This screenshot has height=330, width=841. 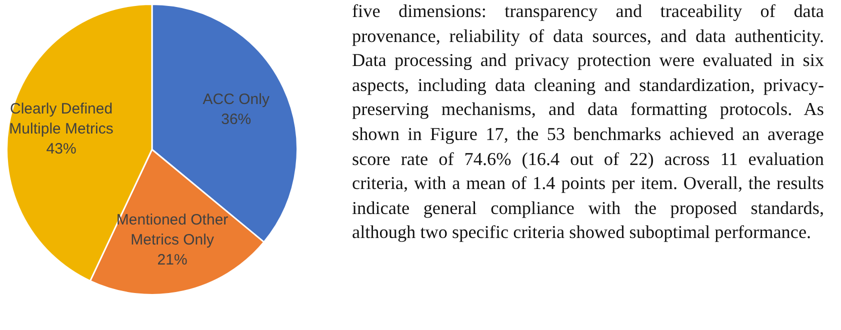 What do you see at coordinates (172, 259) in the screenshot?
I see `data-label: 21%` at bounding box center [172, 259].